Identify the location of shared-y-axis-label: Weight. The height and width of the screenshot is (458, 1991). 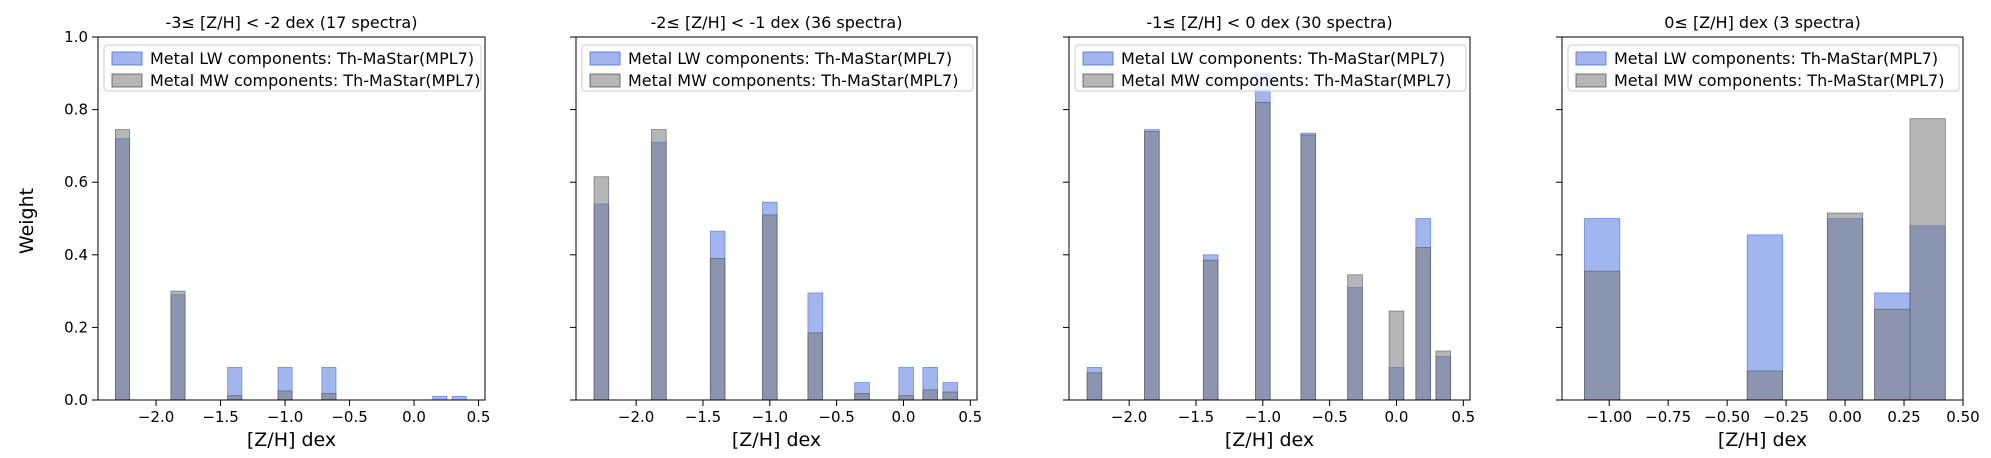
(27, 221).